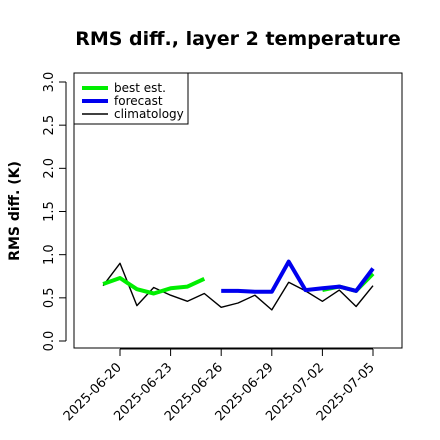 This screenshot has height=440, width=440. What do you see at coordinates (49, 125) in the screenshot?
I see `y-tick-label: 2.5` at bounding box center [49, 125].